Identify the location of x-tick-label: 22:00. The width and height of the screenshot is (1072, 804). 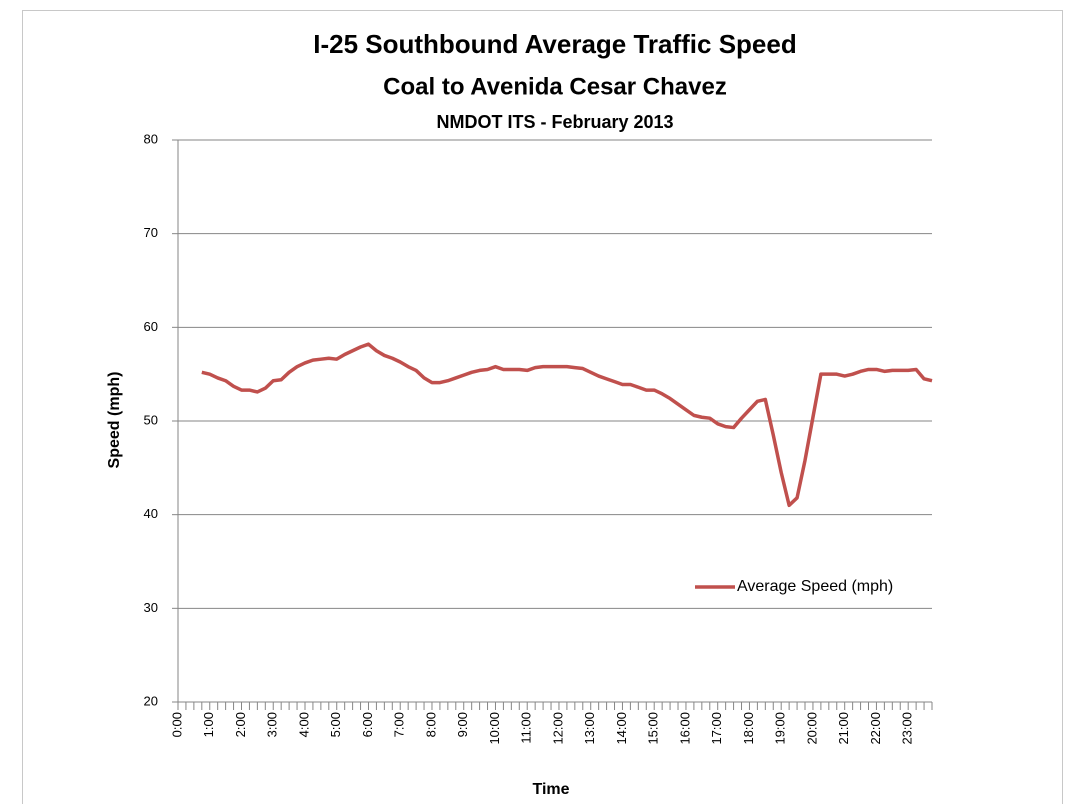
(875, 728).